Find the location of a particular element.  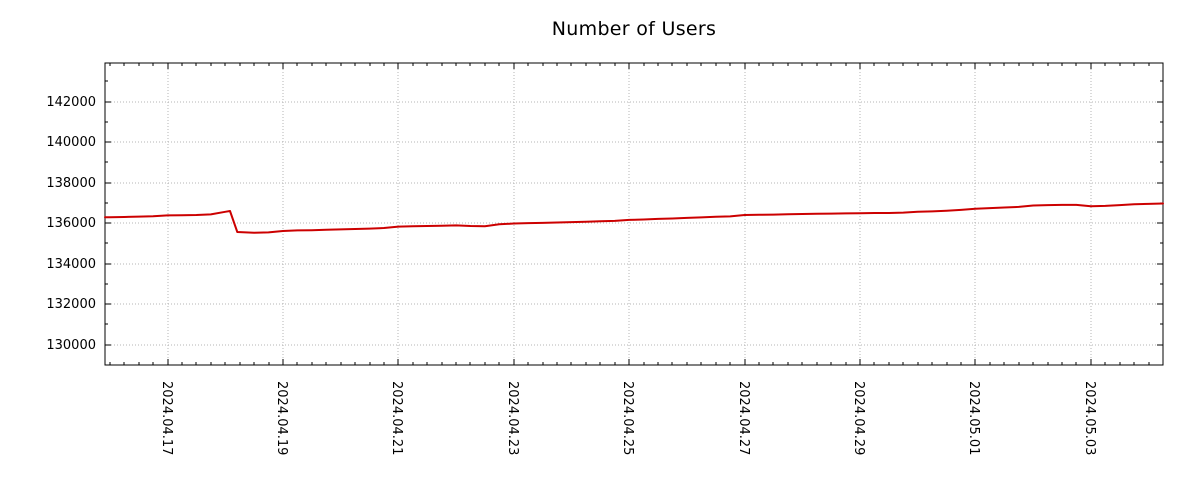

y-tick-label: 140000 is located at coordinates (71, 142).